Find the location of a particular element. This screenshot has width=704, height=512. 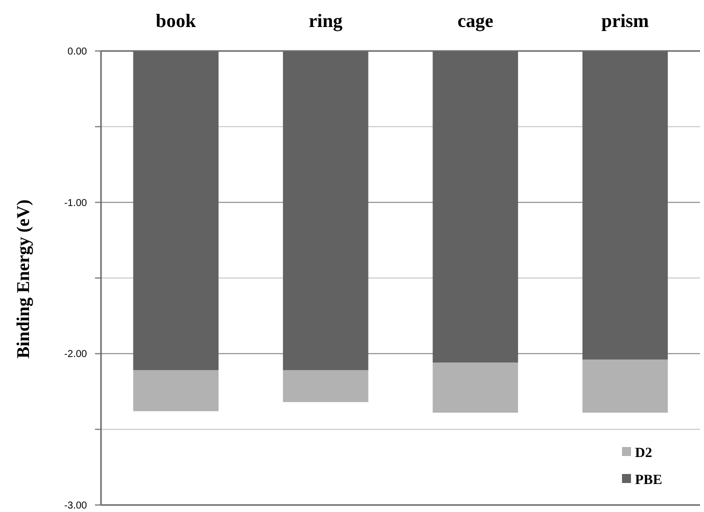

legend-label: PBE is located at coordinates (648, 480).